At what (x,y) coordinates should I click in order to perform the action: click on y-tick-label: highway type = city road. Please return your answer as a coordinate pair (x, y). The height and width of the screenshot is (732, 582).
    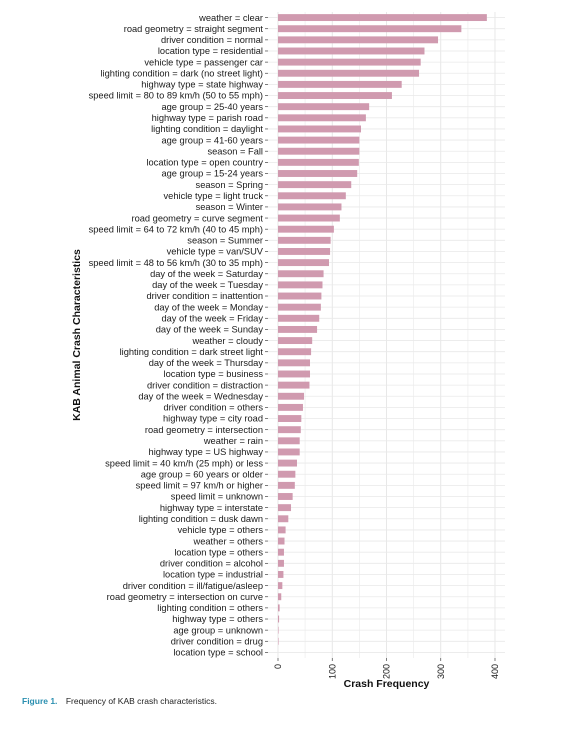
    Looking at the image, I should click on (213, 419).